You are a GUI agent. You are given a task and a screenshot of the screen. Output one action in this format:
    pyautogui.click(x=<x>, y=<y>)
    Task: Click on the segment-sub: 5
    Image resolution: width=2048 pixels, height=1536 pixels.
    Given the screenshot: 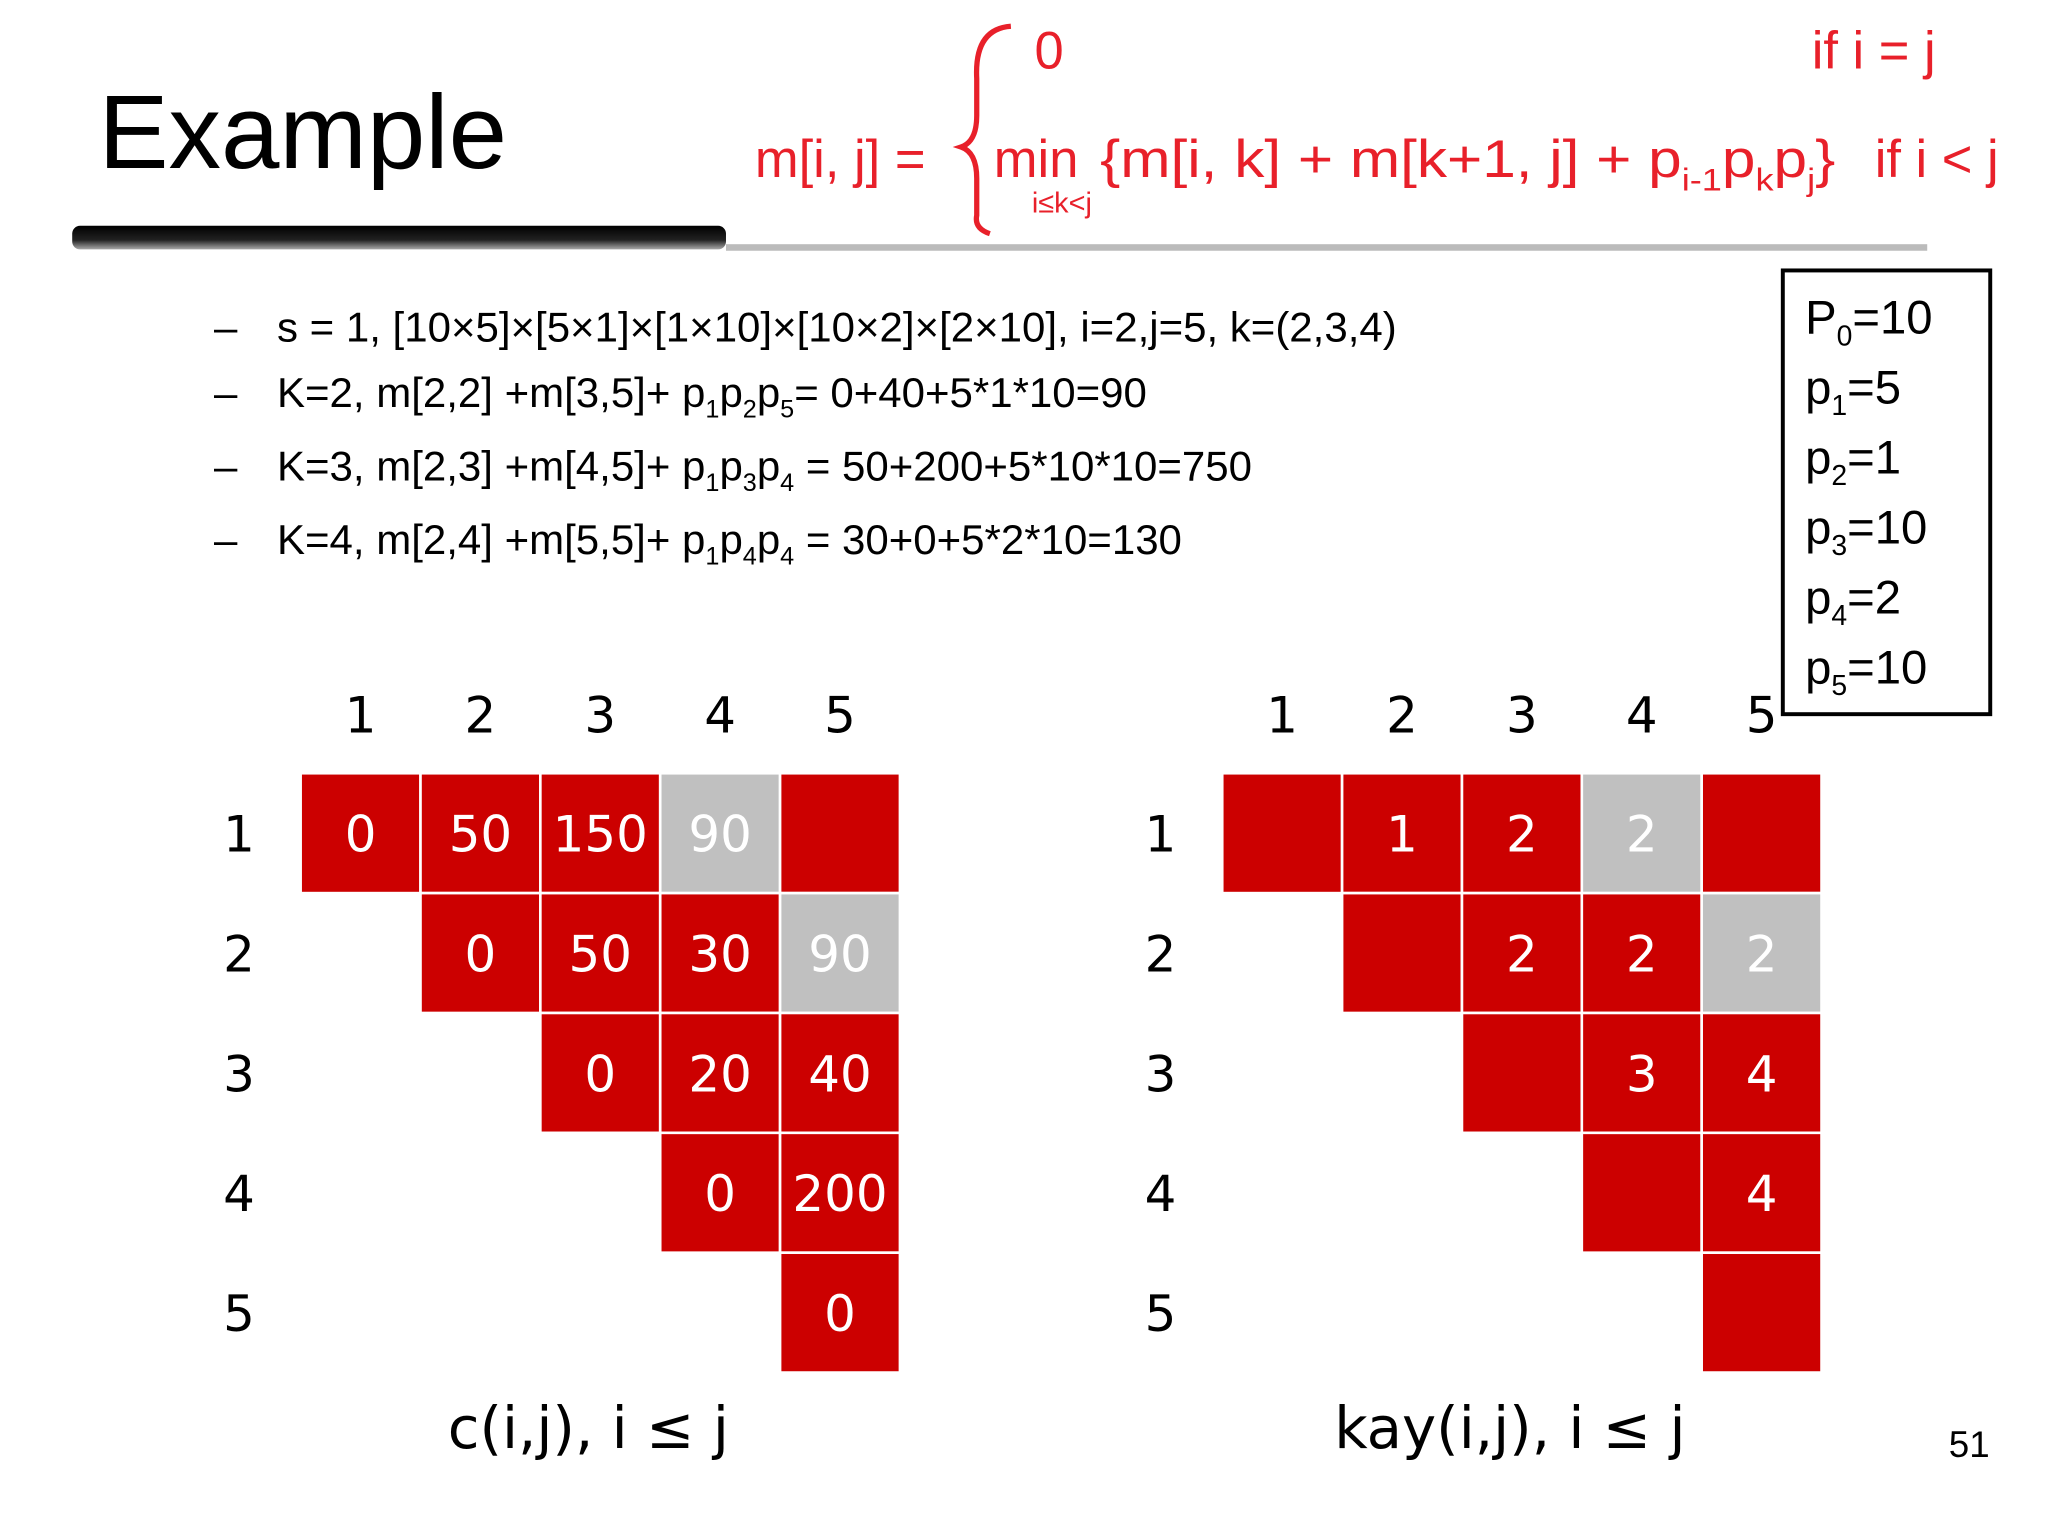 What is the action you would take?
    pyautogui.click(x=787, y=409)
    